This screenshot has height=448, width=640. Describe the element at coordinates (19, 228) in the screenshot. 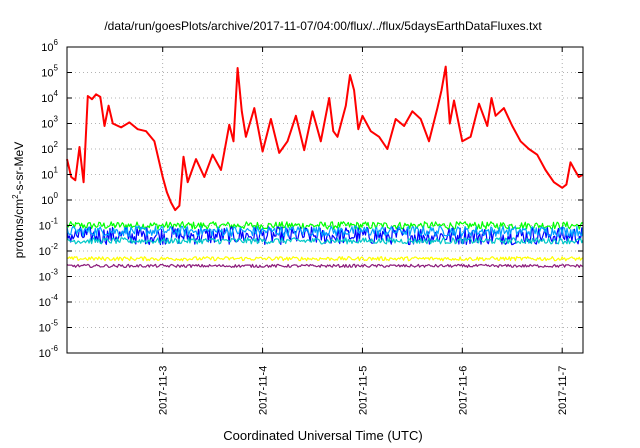

I see `y-axis-label-main: protons/cm` at that location.